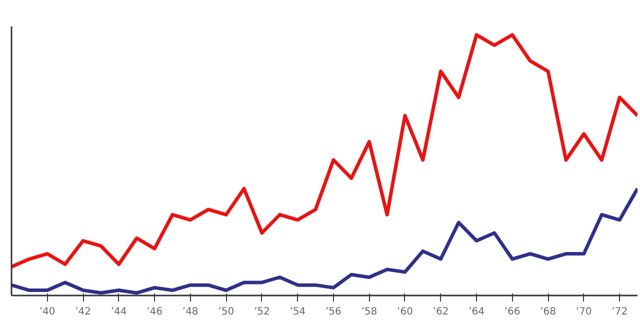  Describe the element at coordinates (47, 312) in the screenshot. I see `x-tick-label: ’40` at that location.